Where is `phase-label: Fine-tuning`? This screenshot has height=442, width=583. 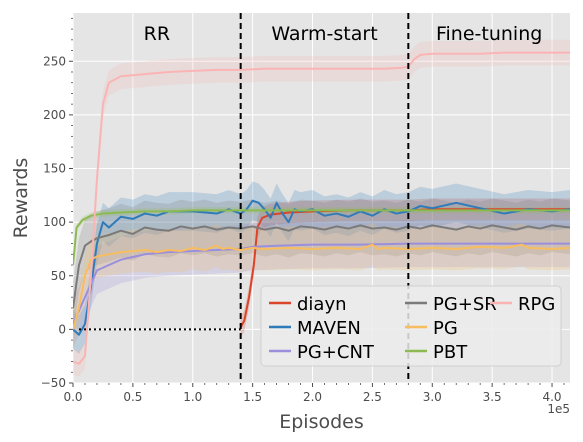
phase-label: Fine-tuning is located at coordinates (489, 34).